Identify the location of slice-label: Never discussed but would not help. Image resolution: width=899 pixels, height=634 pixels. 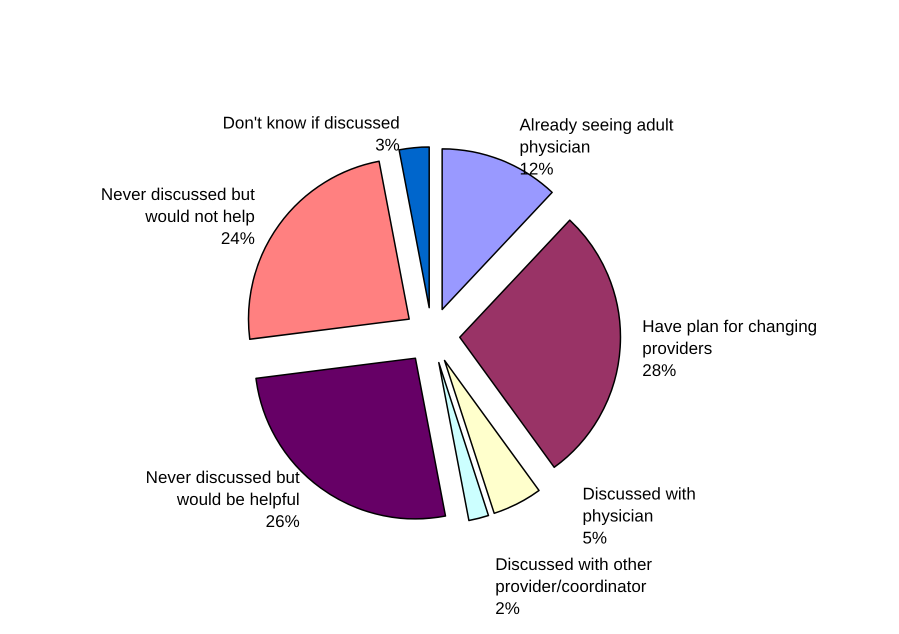
(178, 205).